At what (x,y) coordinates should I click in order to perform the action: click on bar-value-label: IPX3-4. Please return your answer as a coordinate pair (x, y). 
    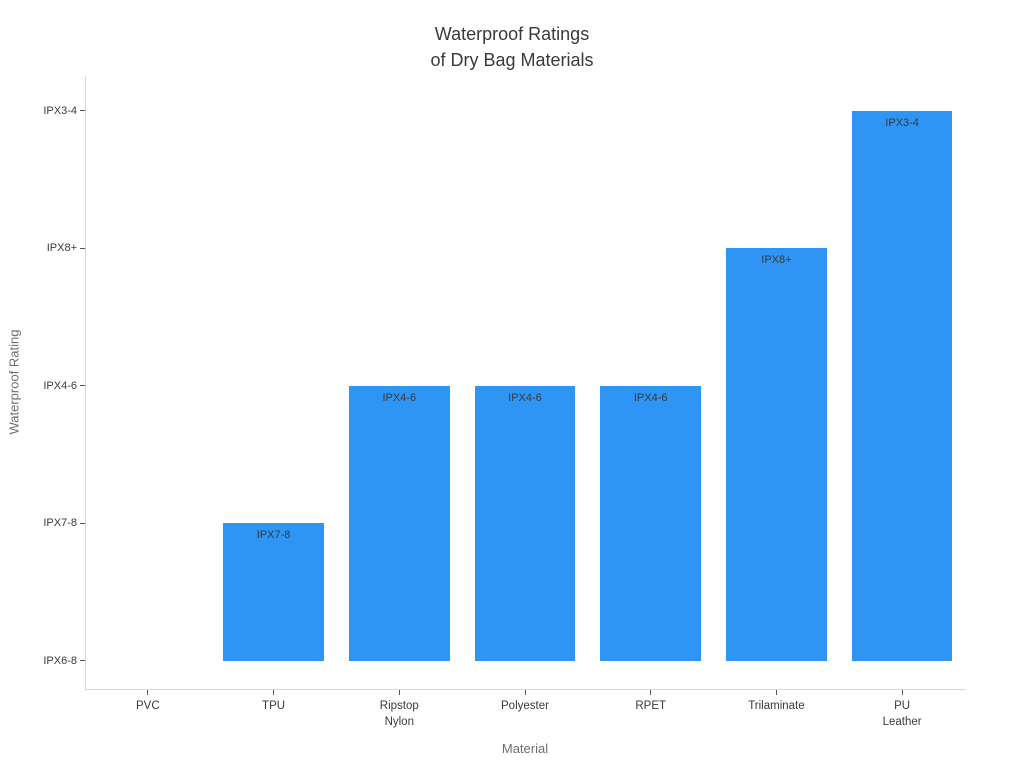
    Looking at the image, I should click on (902, 122).